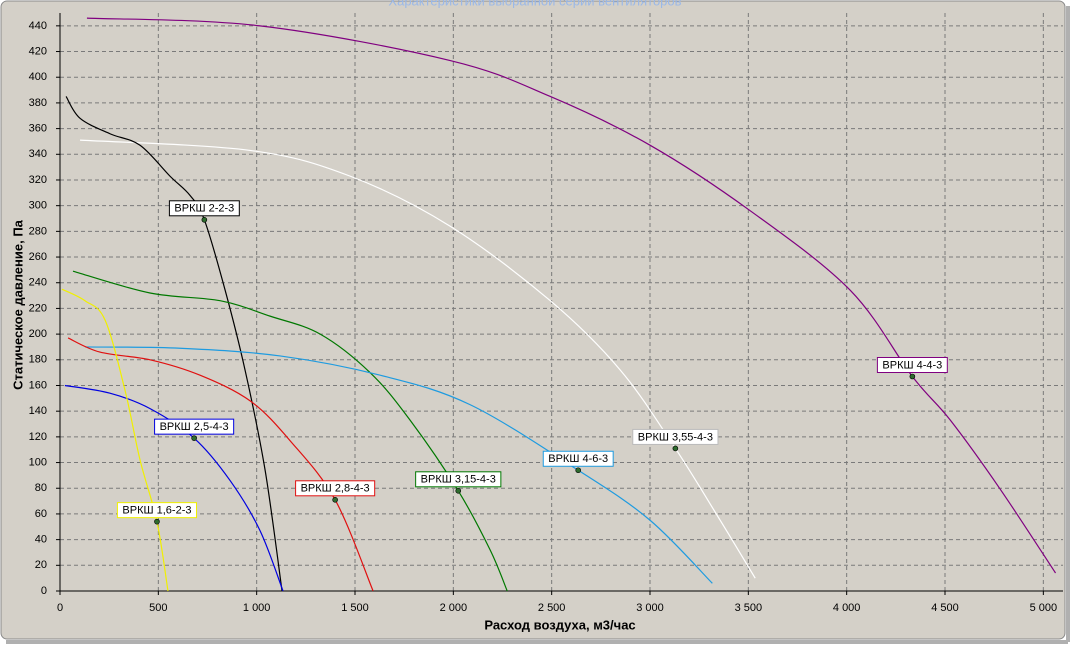  Describe the element at coordinates (41, 565) in the screenshot. I see `y-tick-label: 20` at that location.